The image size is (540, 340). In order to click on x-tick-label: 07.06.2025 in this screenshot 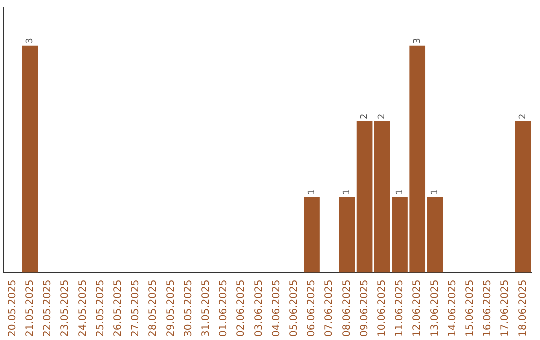, I will do `click(330, 309)`.